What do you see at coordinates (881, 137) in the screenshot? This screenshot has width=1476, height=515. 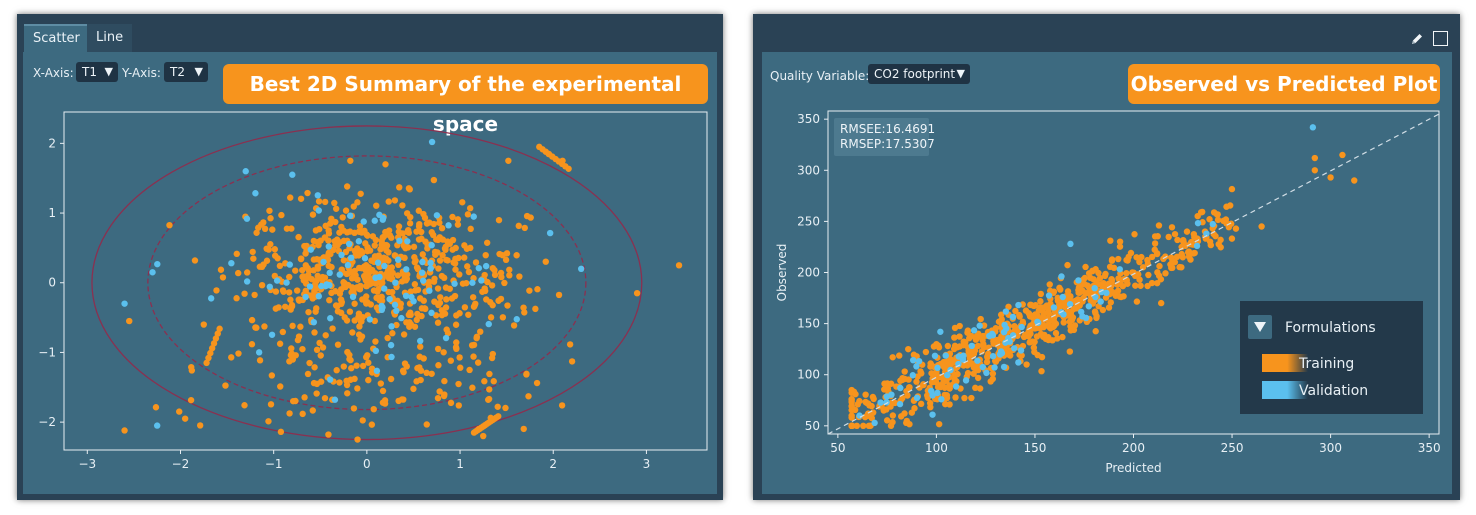 I see `rmse-box` at bounding box center [881, 137].